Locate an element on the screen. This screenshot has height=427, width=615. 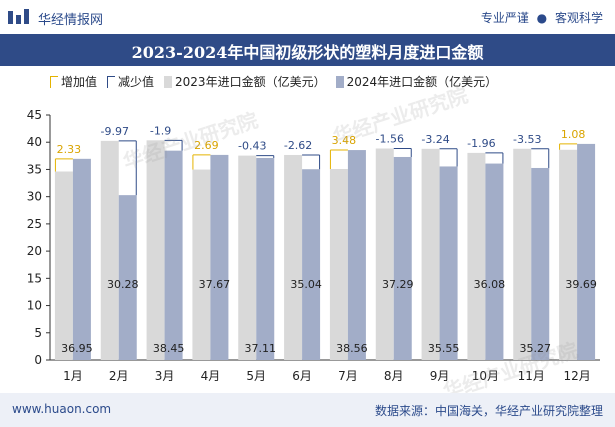
value-label-2024: 38.56 is located at coordinates (352, 348).